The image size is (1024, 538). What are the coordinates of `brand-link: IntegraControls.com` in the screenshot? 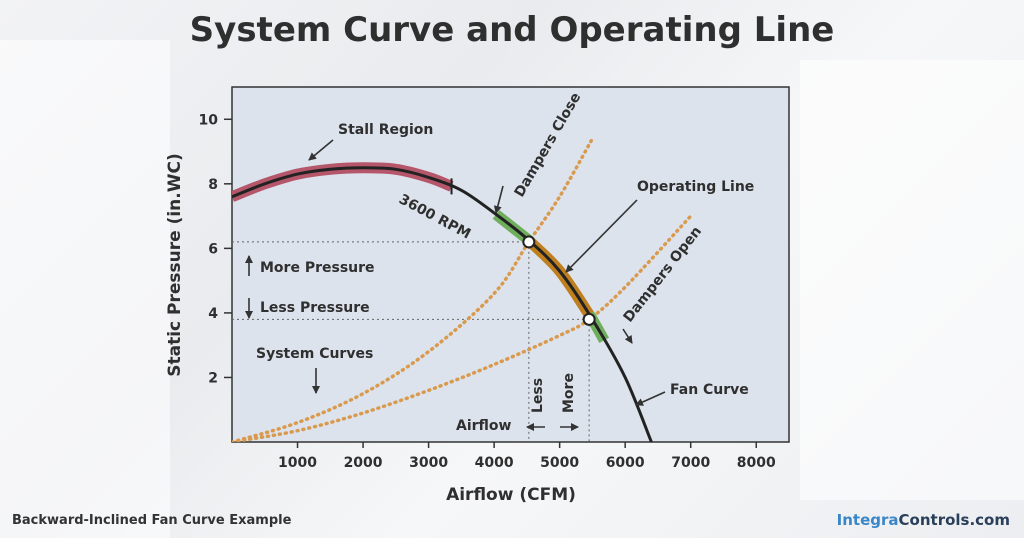 It's located at (923, 520).